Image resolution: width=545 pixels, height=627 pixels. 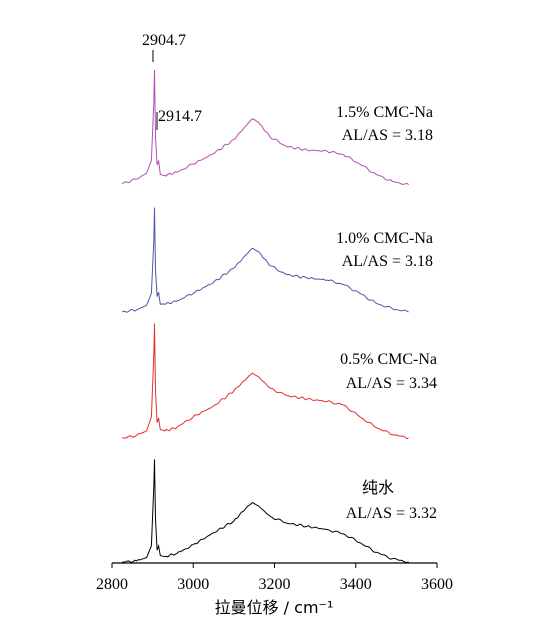 What do you see at coordinates (387, 135) in the screenshot?
I see `series-ratio-1: AL/AS = 3.18` at bounding box center [387, 135].